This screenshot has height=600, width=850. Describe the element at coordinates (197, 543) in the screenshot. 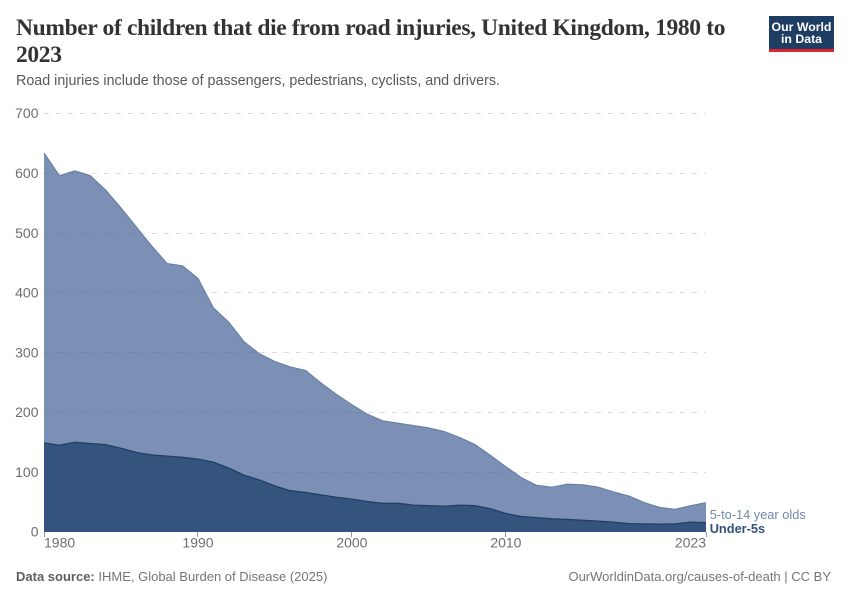

I see `svg-text: 1990` at that location.